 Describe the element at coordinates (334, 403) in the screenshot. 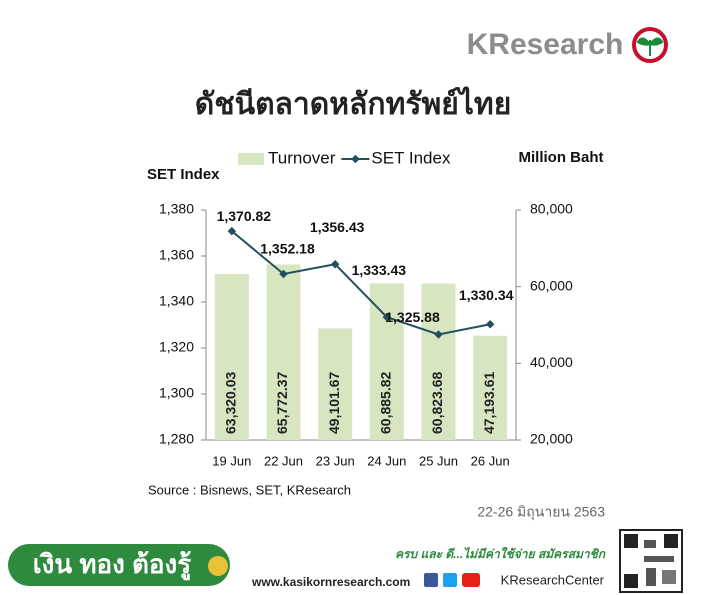

I see `bar-value-label: 49,101.67` at that location.